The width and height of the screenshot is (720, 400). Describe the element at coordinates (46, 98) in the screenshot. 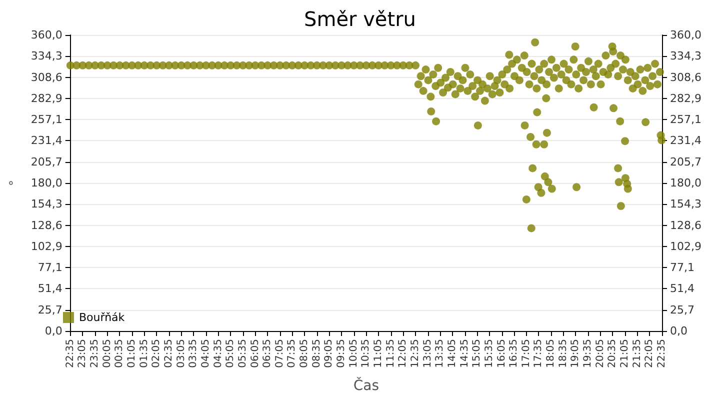

I see `y-tick-label: 282,9` at that location.